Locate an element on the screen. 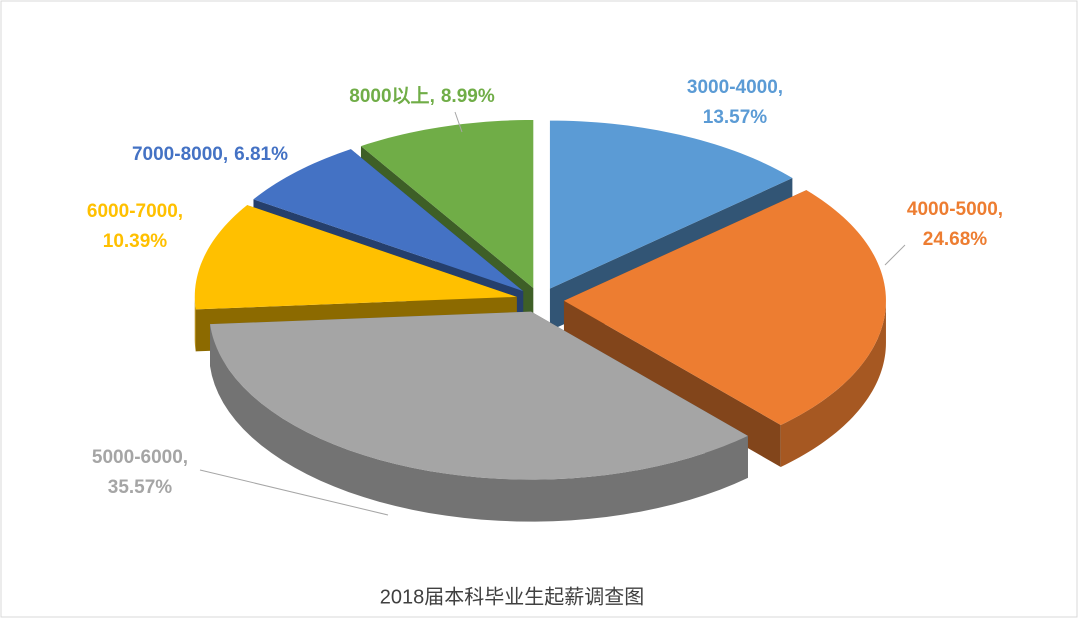 This screenshot has width=1080, height=620. value-label: 8.99% is located at coordinates (468, 96).